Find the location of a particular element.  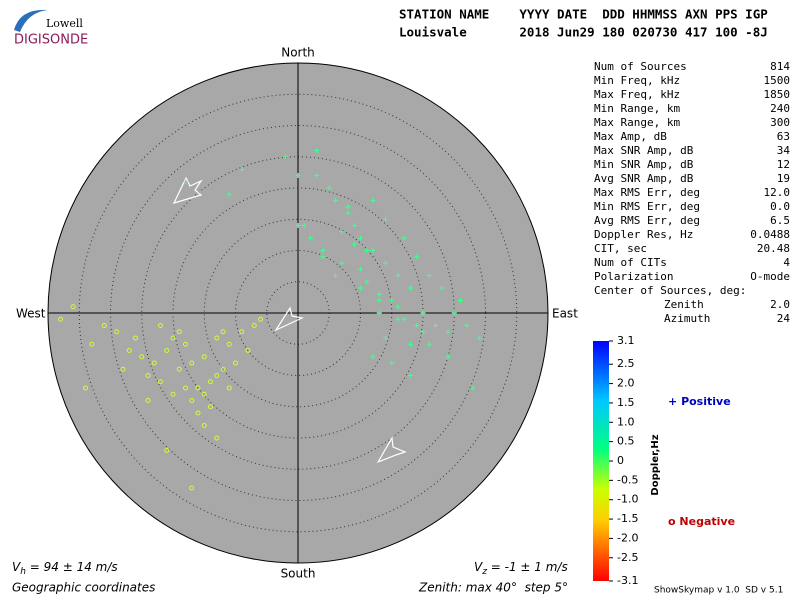

stat-value: 12 is located at coordinates (783, 164).